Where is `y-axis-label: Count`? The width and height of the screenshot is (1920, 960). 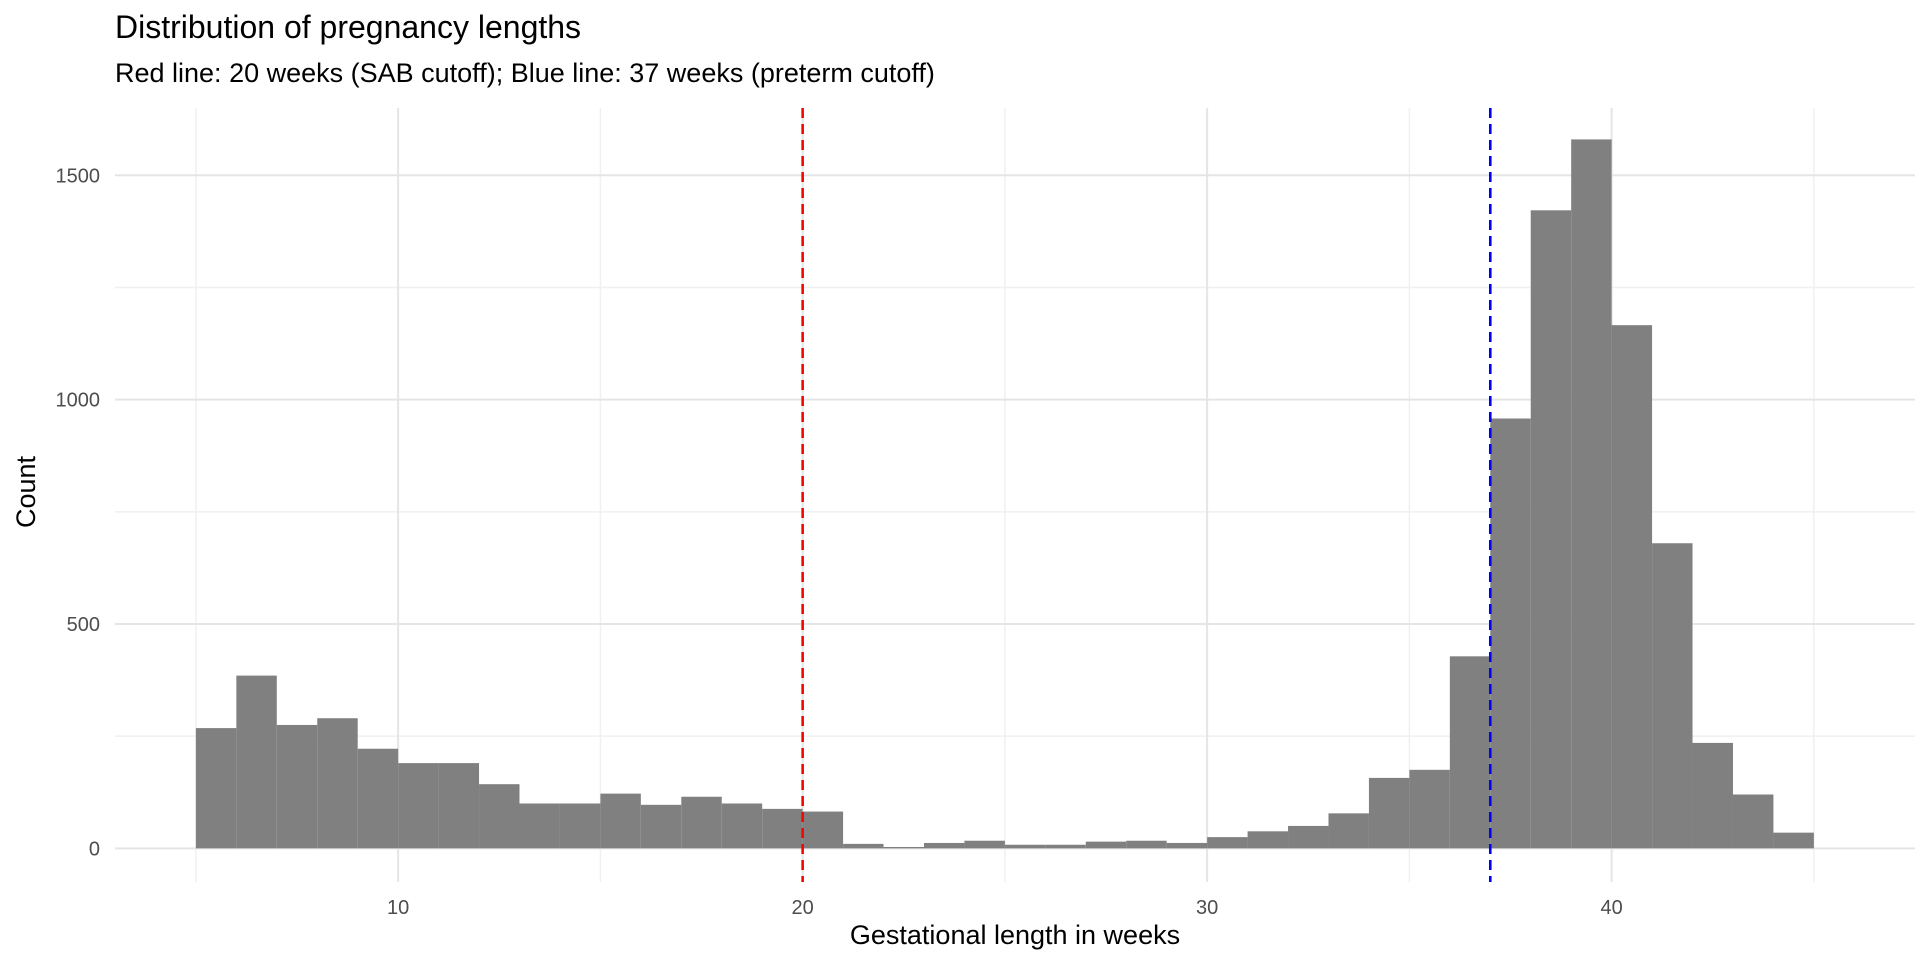 y-axis-label: Count is located at coordinates (26, 491).